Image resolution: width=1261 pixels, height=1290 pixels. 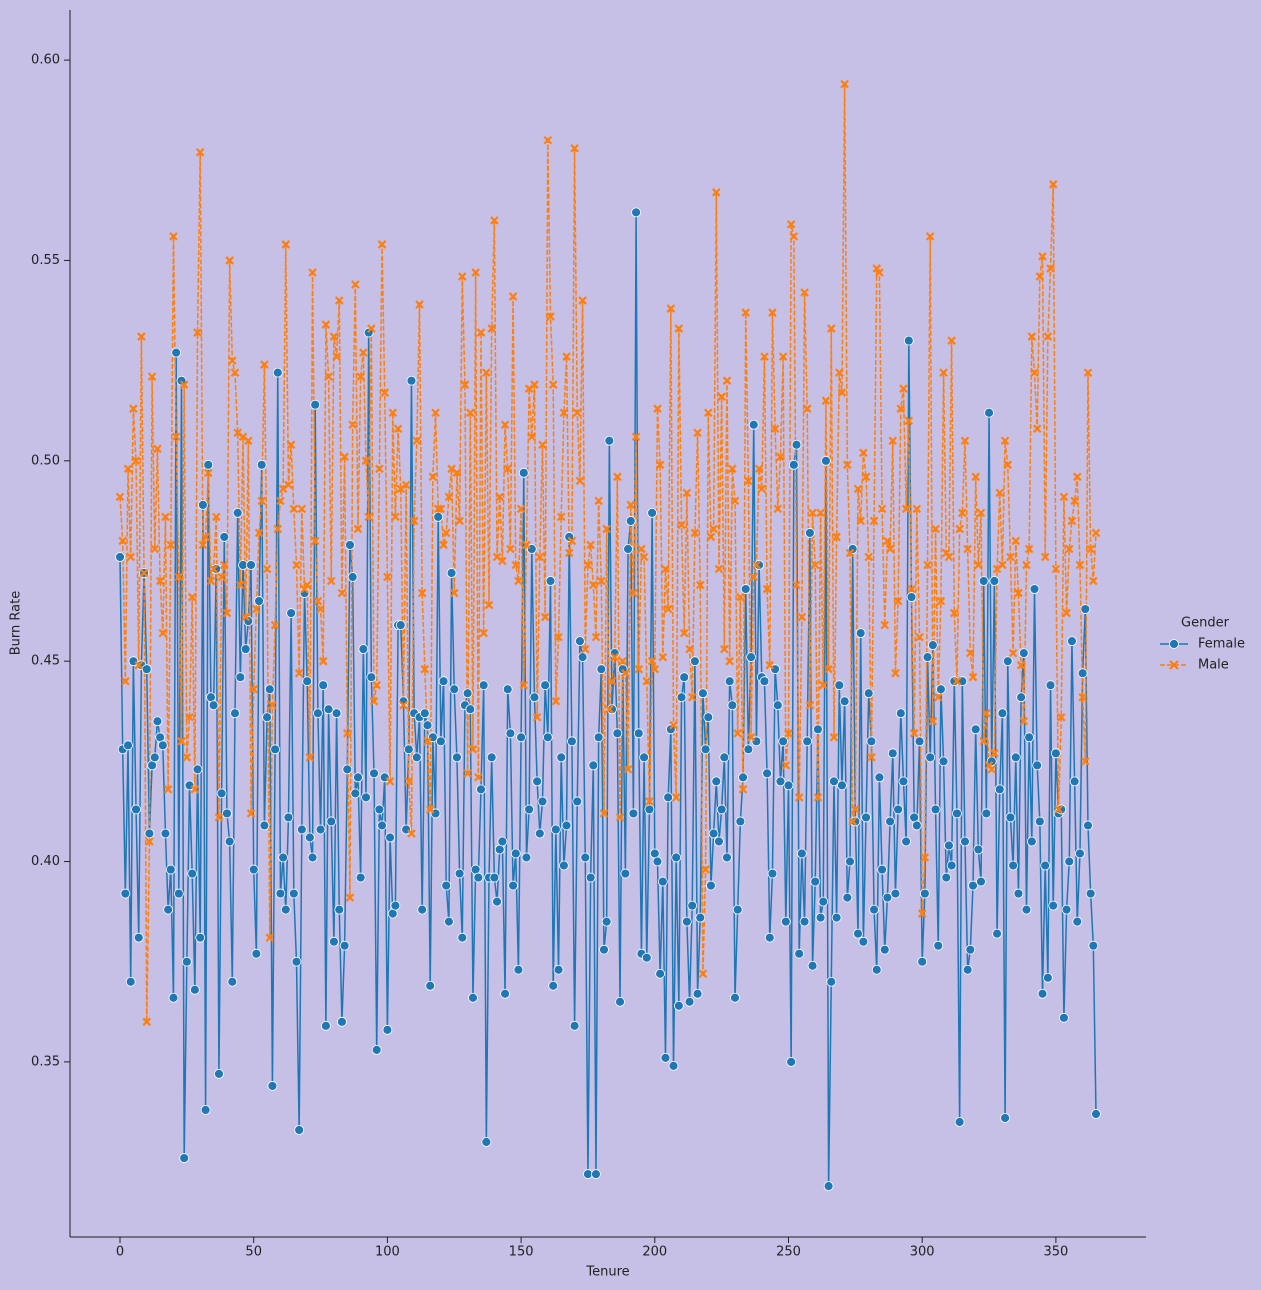 What do you see at coordinates (1055, 1252) in the screenshot?
I see `x-tick-label: 350` at bounding box center [1055, 1252].